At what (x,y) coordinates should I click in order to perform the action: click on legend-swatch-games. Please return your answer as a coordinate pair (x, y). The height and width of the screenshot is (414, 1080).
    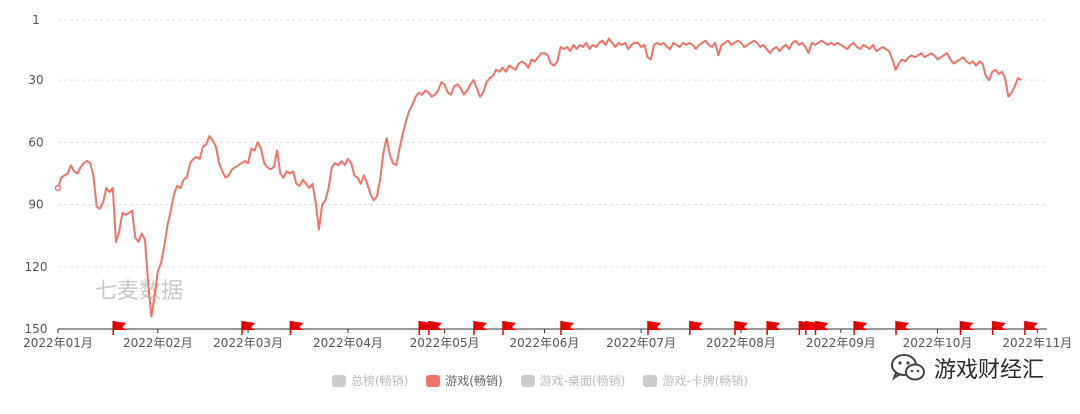
    Looking at the image, I should click on (433, 380).